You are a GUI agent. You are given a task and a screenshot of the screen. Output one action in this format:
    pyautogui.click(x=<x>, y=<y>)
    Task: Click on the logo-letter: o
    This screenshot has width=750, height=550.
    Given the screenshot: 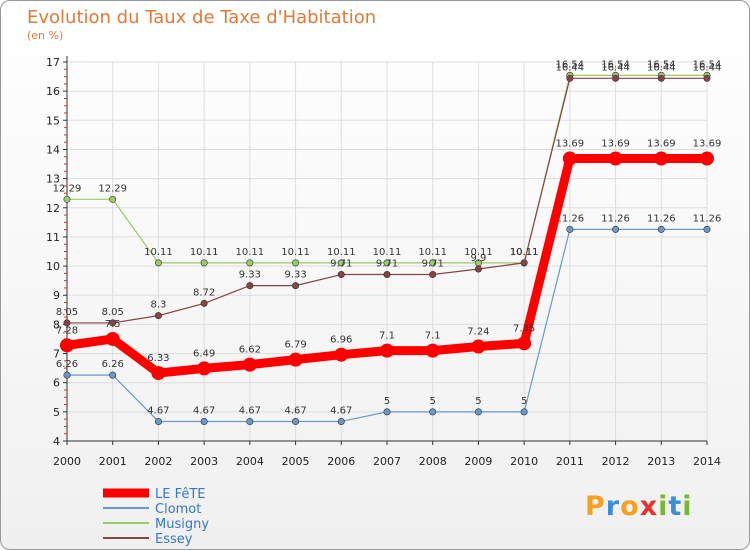 What is the action you would take?
    pyautogui.click(x=630, y=506)
    